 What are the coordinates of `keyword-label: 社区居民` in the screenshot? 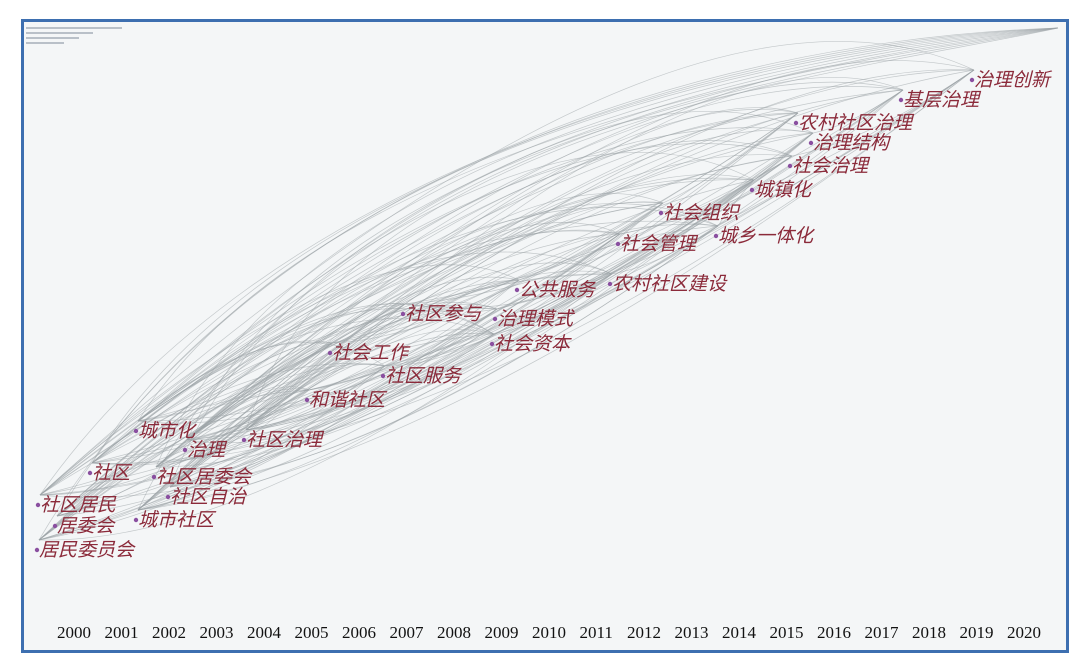 It's located at (78, 505).